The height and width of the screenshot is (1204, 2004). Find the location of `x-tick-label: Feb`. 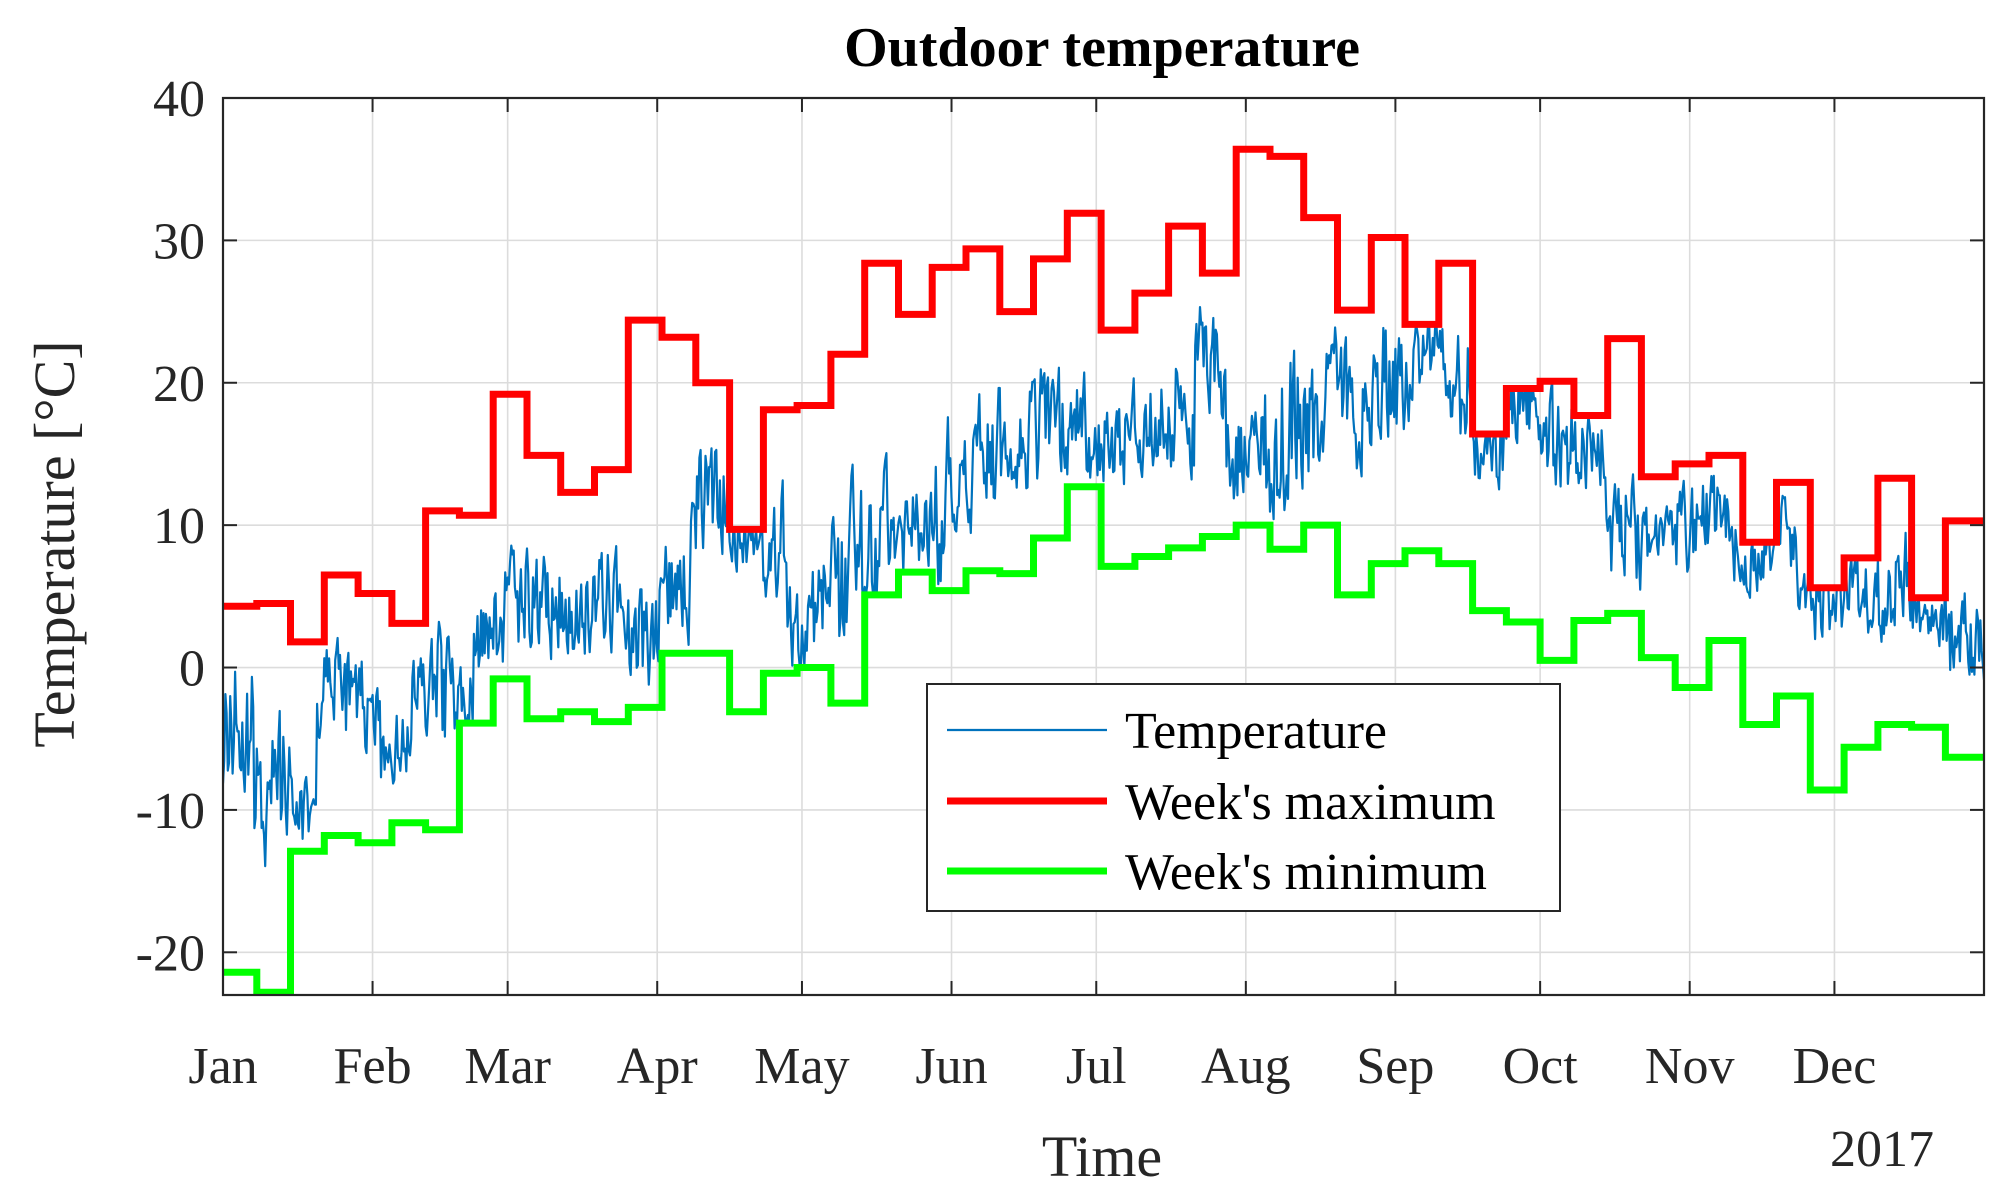

x-tick-label: Feb is located at coordinates (373, 1066).